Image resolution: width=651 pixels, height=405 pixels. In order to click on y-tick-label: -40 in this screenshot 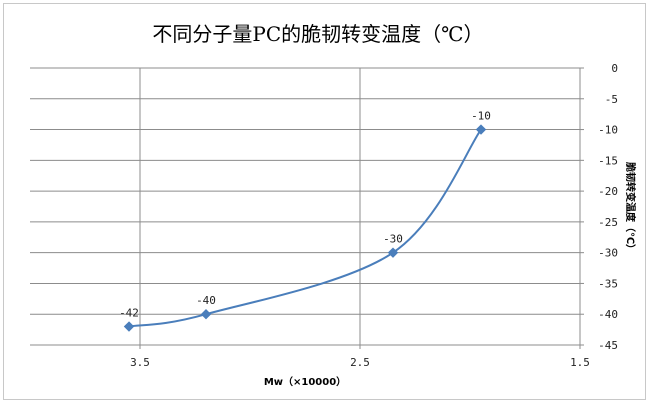, I will do `click(608, 314)`.